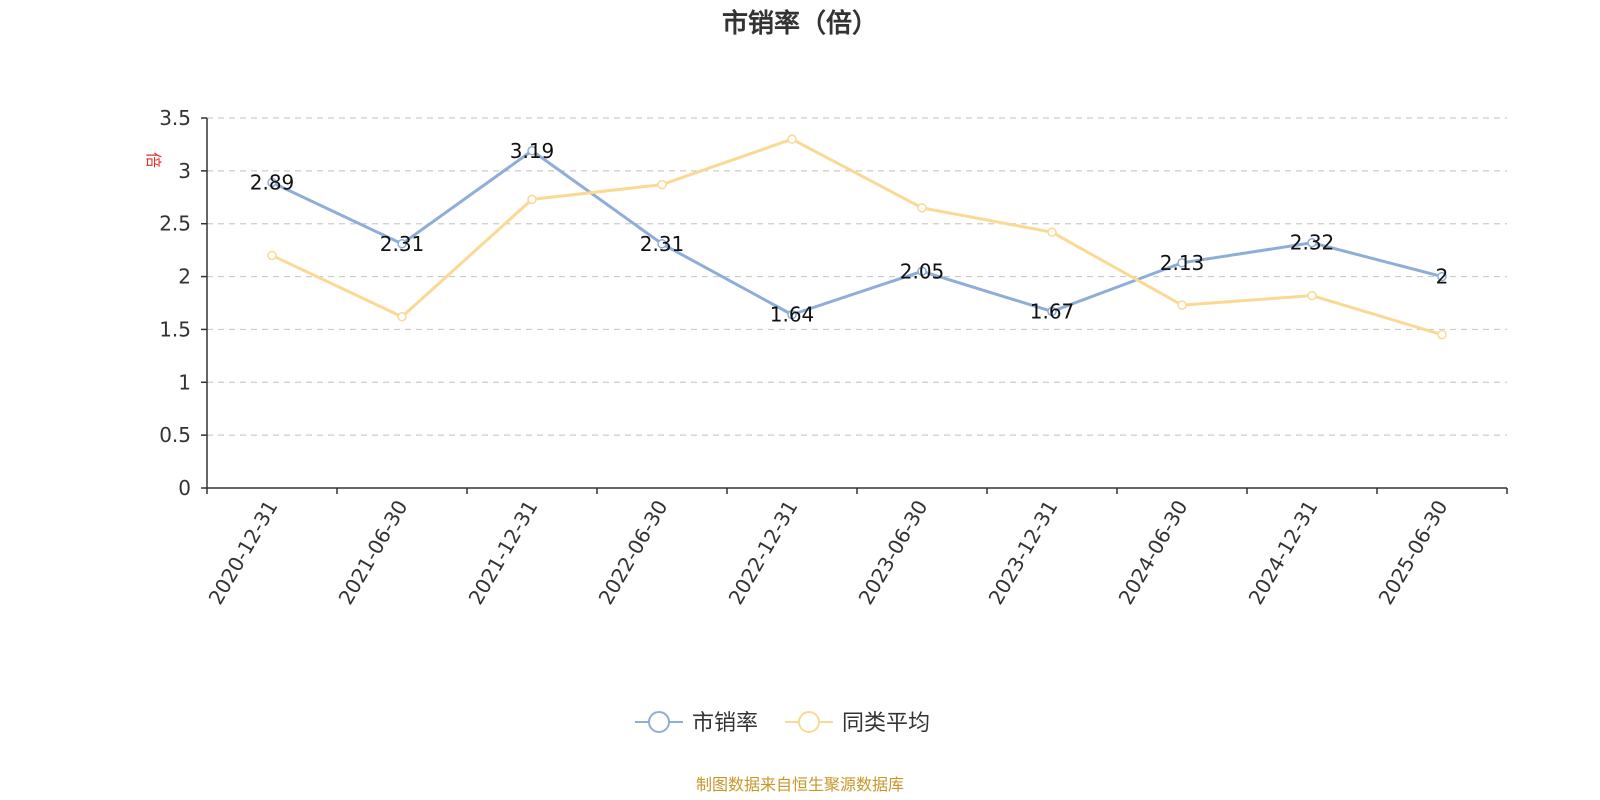 Image resolution: width=1600 pixels, height=800 pixels. I want to click on data-label: 2, so click(1442, 277).